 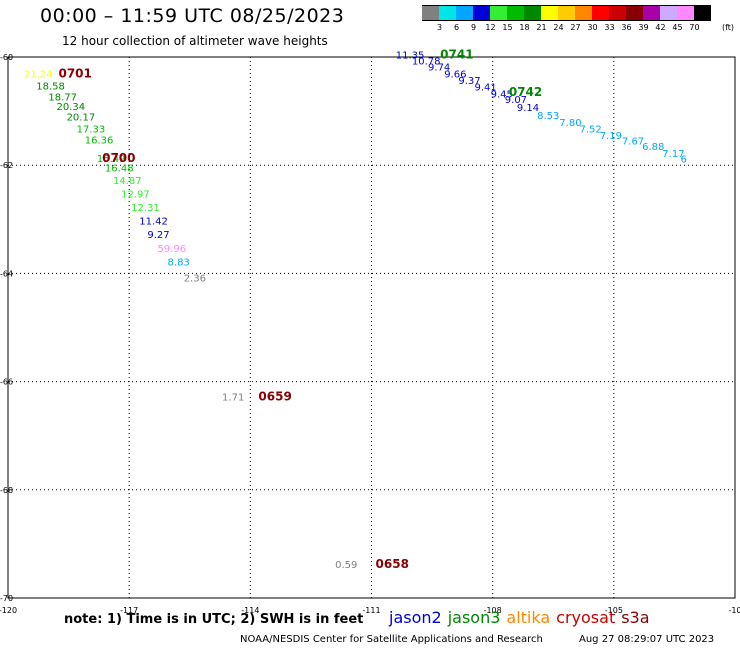 I want to click on satellite-jason2: jason2, so click(x=415, y=617).